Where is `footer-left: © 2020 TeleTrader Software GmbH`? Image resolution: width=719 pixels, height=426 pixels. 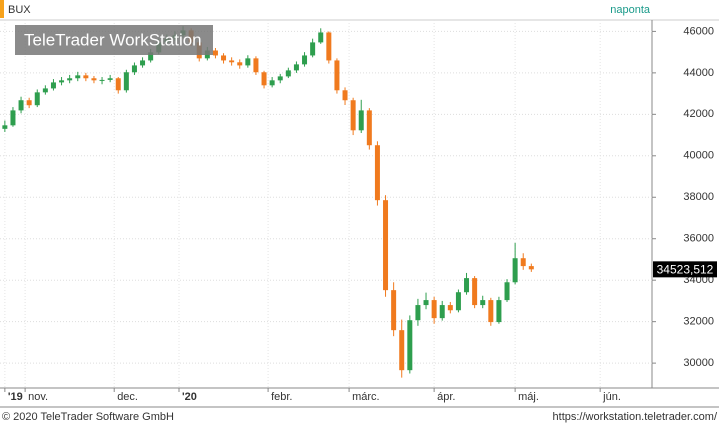
footer-left: © 2020 TeleTrader Software GmbH is located at coordinates (88, 417).